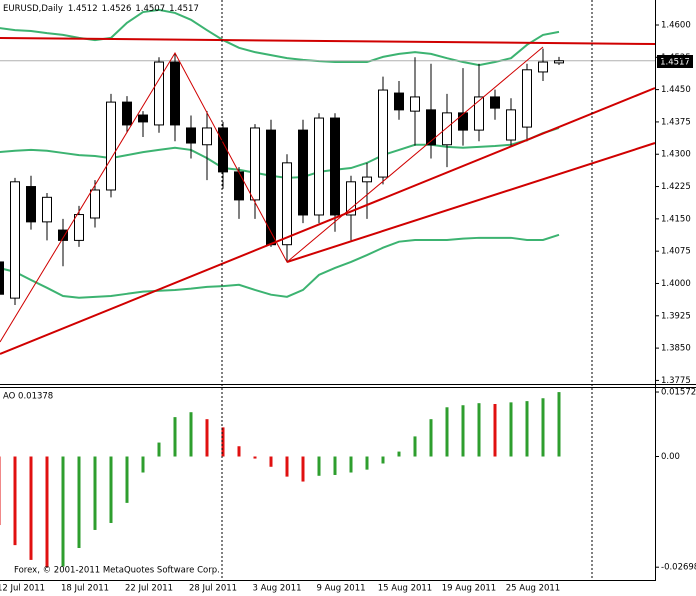  What do you see at coordinates (83, 9) in the screenshot?
I see `last-open: 1.4512` at bounding box center [83, 9].